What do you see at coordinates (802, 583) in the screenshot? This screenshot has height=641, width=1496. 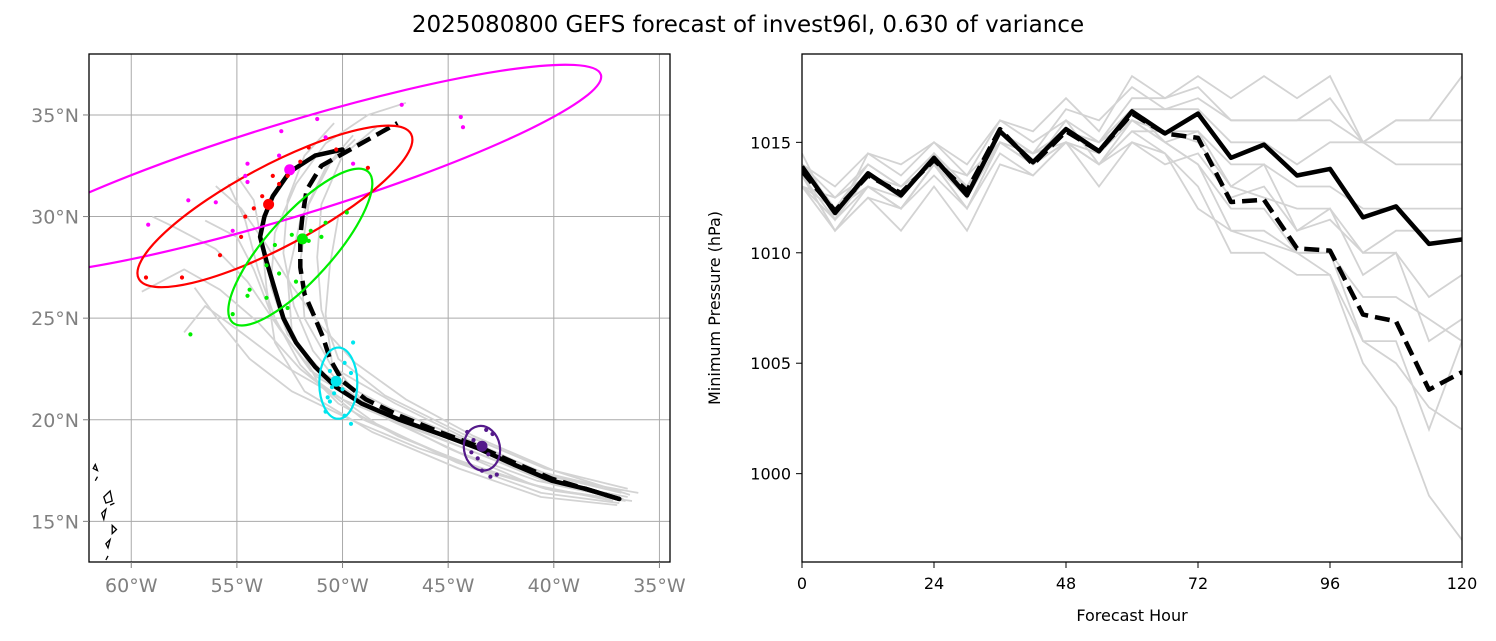 I see `x-tick-label: 0` at bounding box center [802, 583].